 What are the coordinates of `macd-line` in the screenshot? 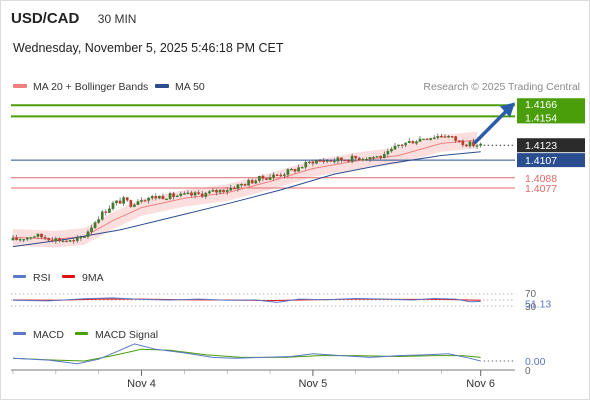 It's located at (246, 354).